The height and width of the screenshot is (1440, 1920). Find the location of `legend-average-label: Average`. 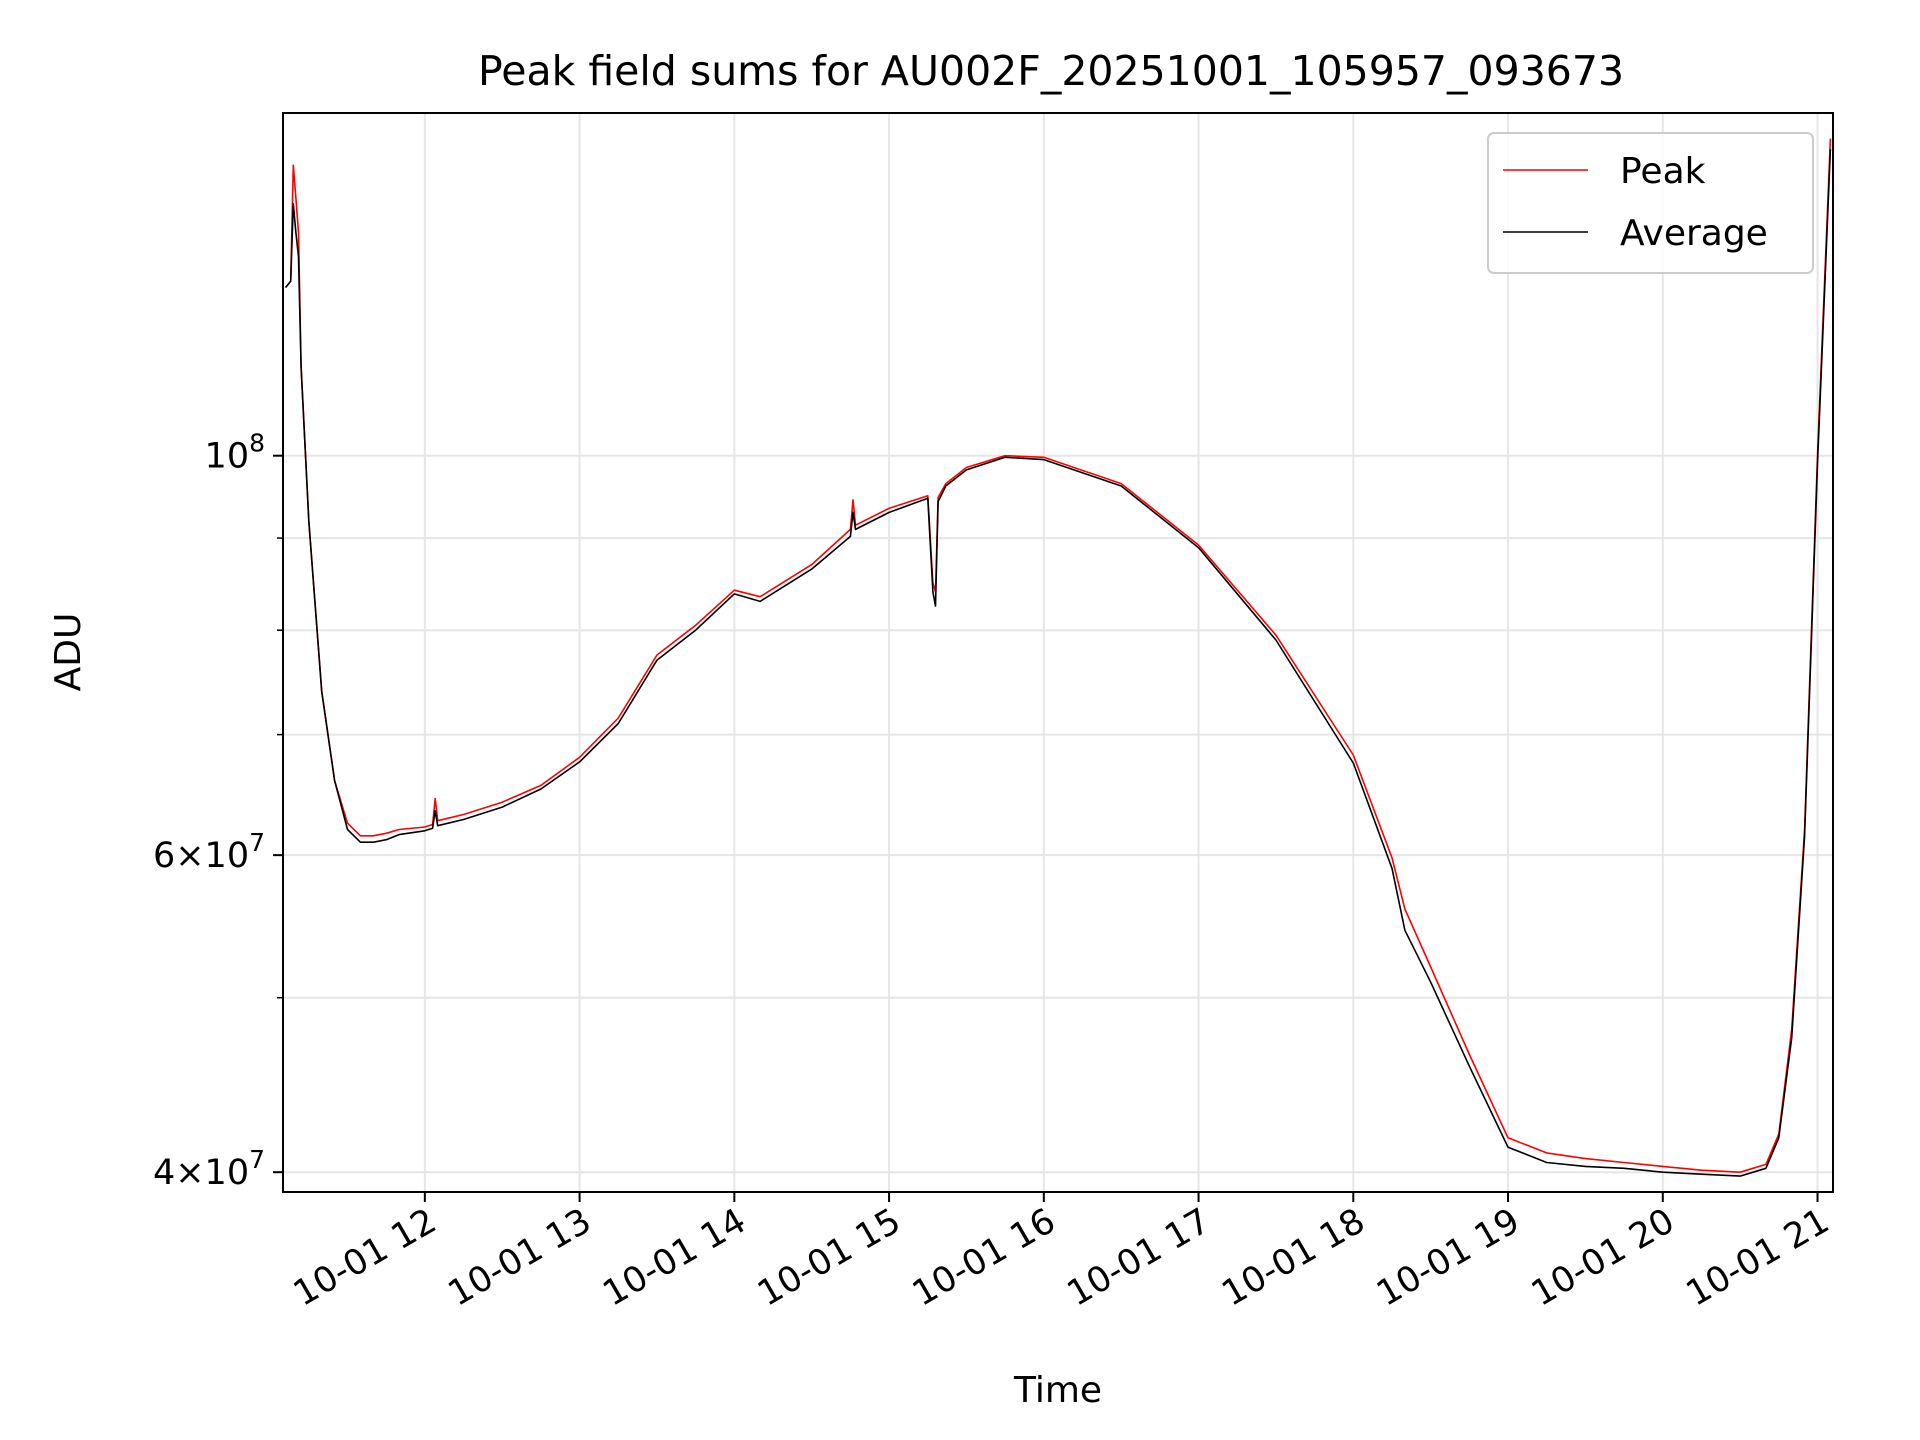

legend-average-label: Average is located at coordinates (1694, 233).